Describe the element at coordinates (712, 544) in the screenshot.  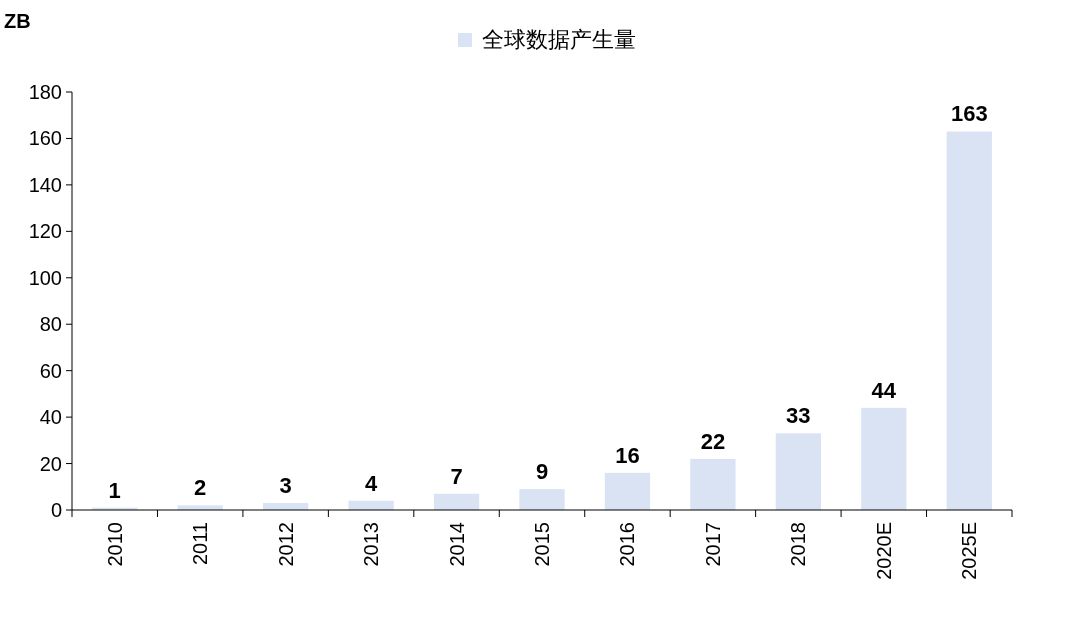
I see `x-tick-label: 2017` at that location.